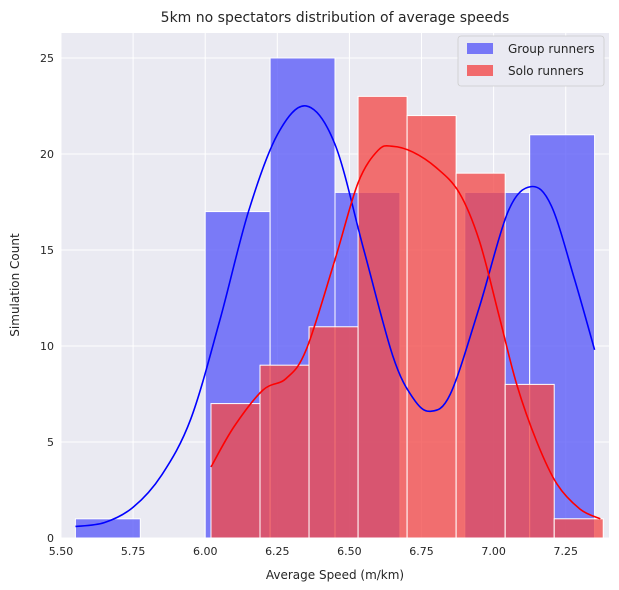 The width and height of the screenshot is (619, 590). What do you see at coordinates (551, 49) in the screenshot?
I see `legend-label-group: Group runners` at bounding box center [551, 49].